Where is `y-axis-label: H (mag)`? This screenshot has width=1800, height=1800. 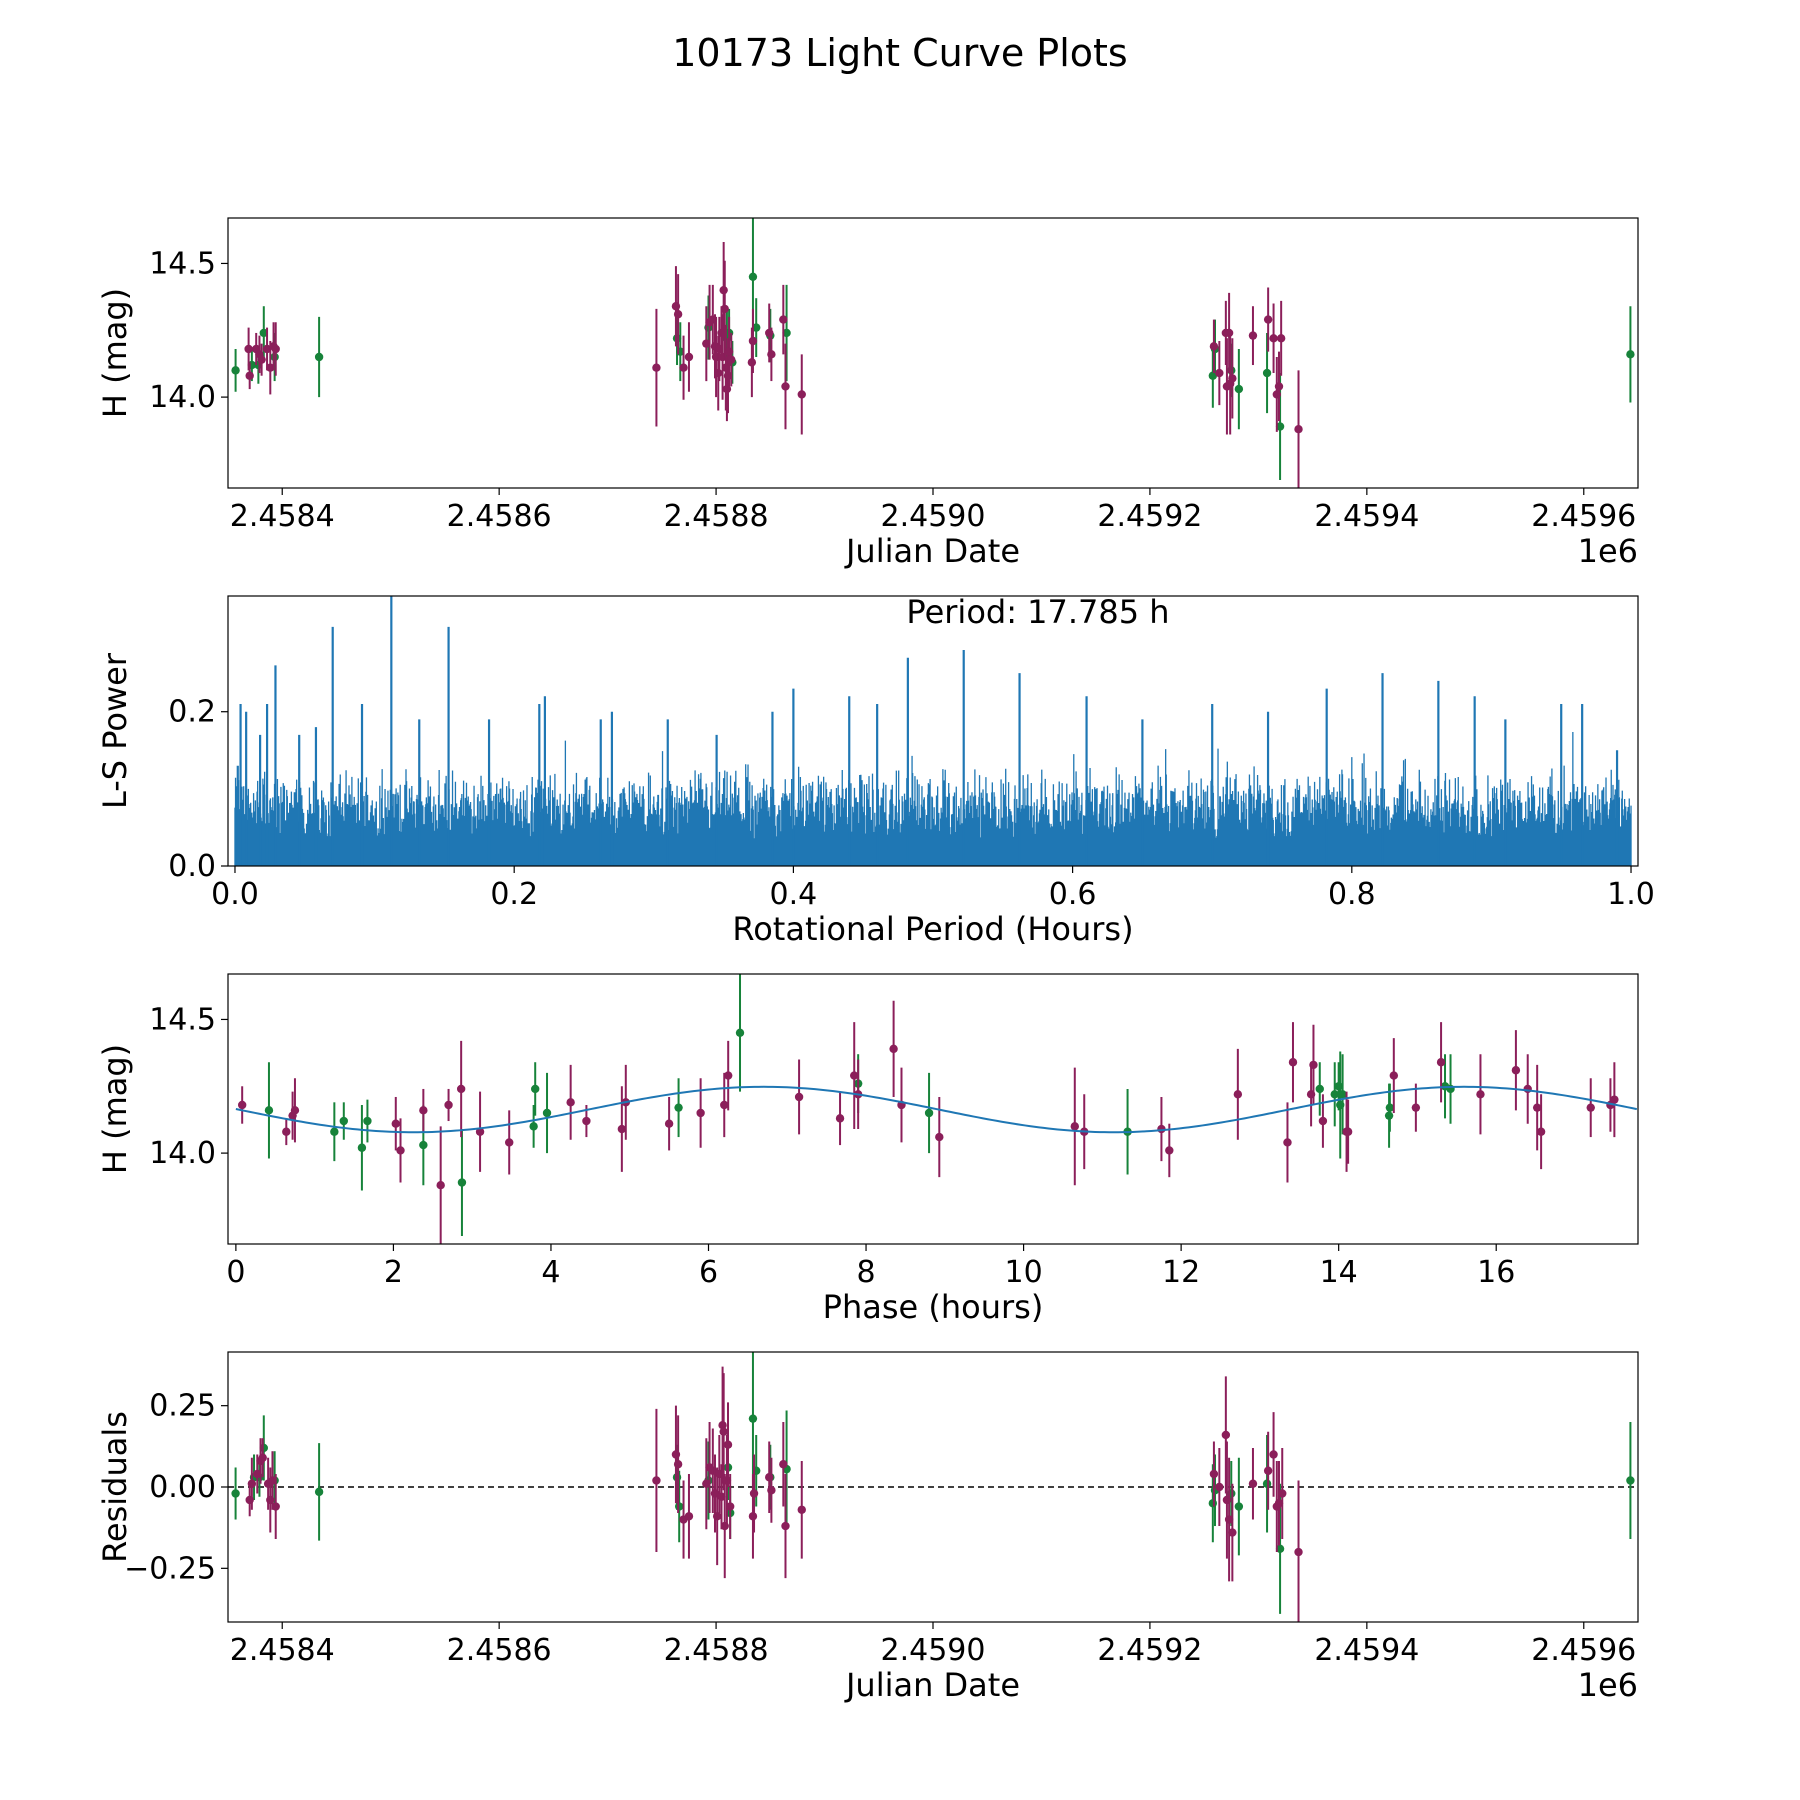
y-axis-label: H (mag) is located at coordinates (115, 1109).